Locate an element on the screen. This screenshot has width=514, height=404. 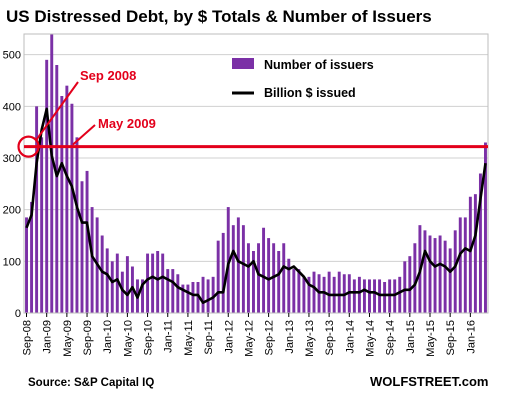
x-tick-label: Jan-10 is located at coordinates (108, 337).